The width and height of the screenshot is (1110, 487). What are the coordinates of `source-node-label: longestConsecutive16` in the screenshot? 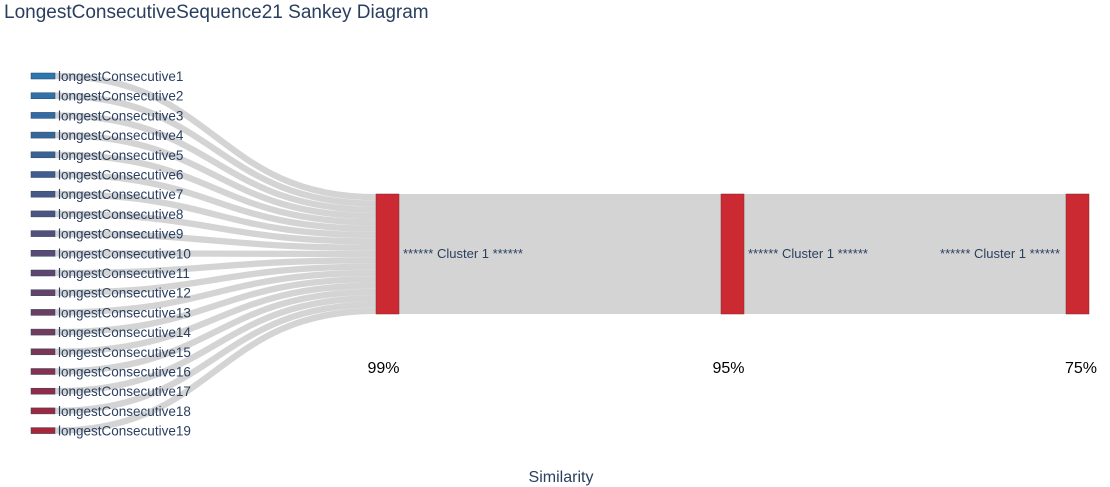 It's located at (124, 372).